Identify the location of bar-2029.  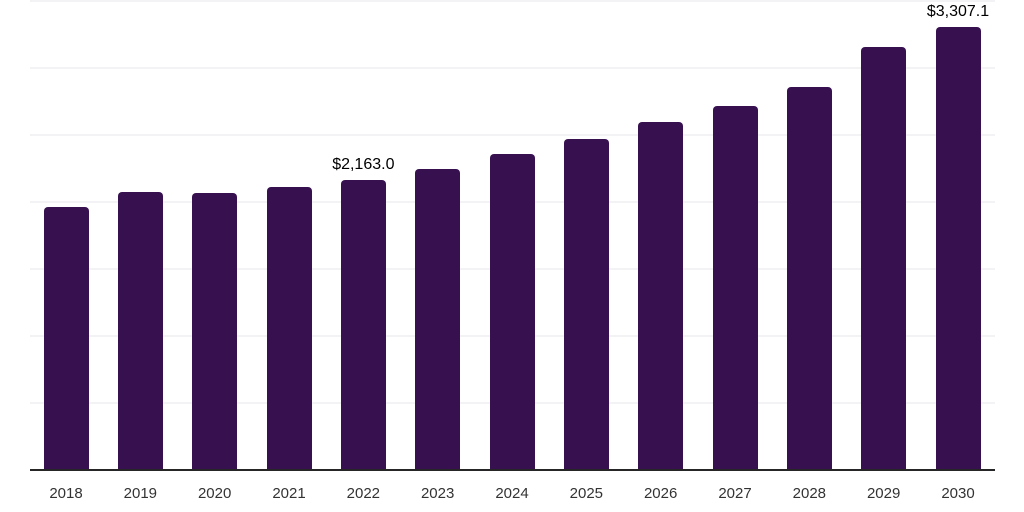
(884, 258).